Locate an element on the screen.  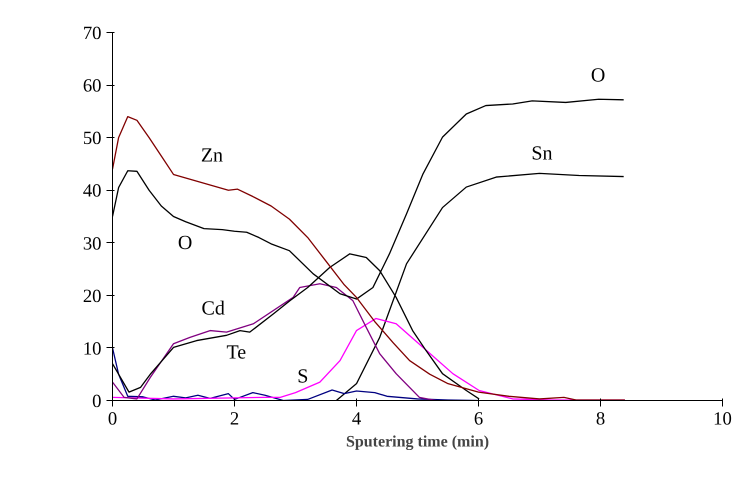
y-tick-label: 40 is located at coordinates (92, 191).